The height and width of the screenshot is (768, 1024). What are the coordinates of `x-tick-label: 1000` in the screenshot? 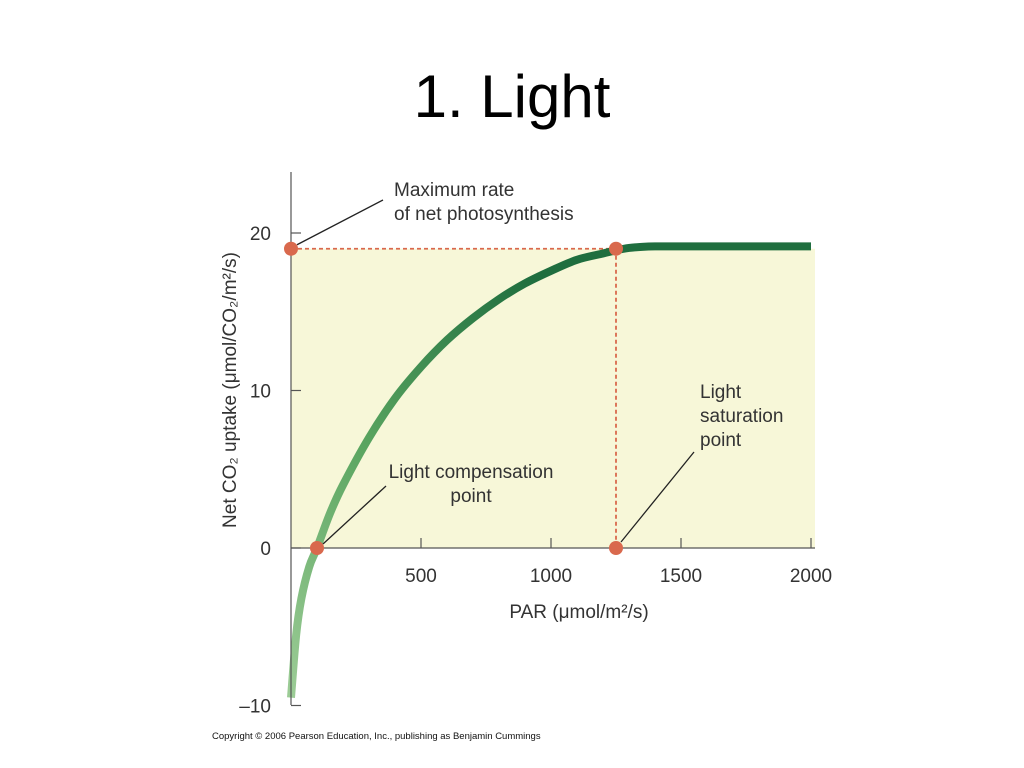 It's located at (551, 576).